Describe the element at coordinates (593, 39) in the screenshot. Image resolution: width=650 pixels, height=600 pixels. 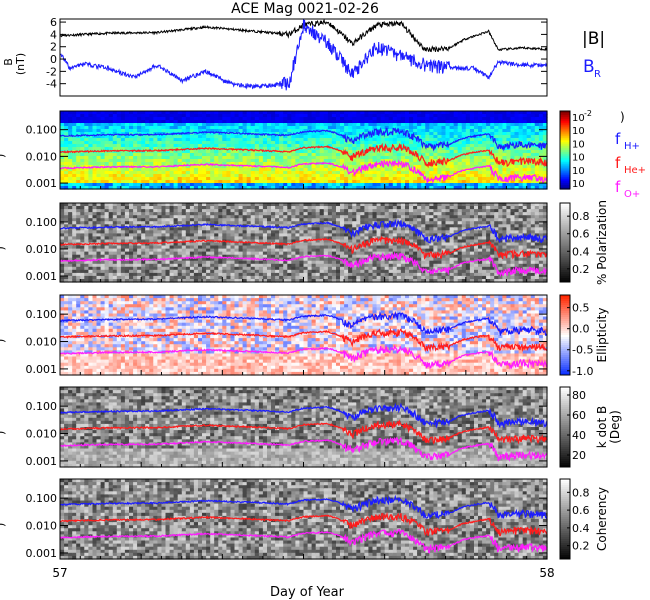
I see `legend-b-total: |B|` at that location.